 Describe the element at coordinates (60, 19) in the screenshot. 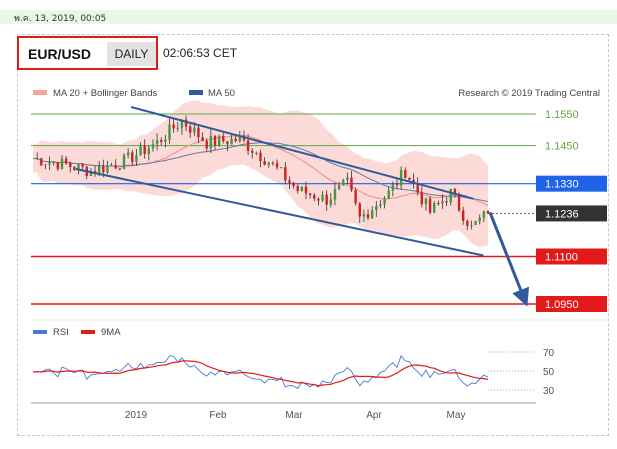

I see `date-time-text: พ.ค. 13, 2019, 00:05` at that location.